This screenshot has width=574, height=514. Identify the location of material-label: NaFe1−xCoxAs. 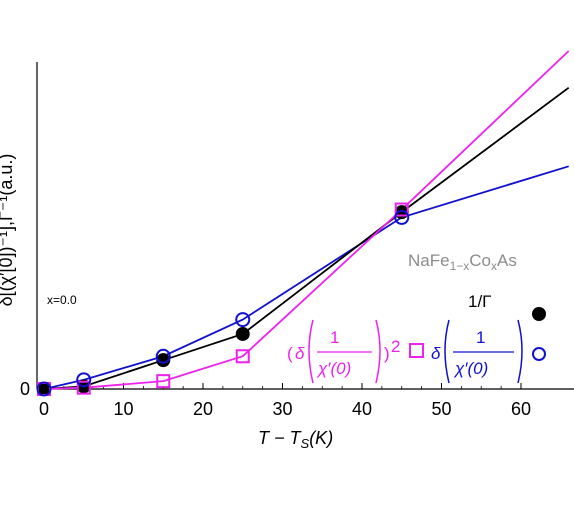
(462, 262).